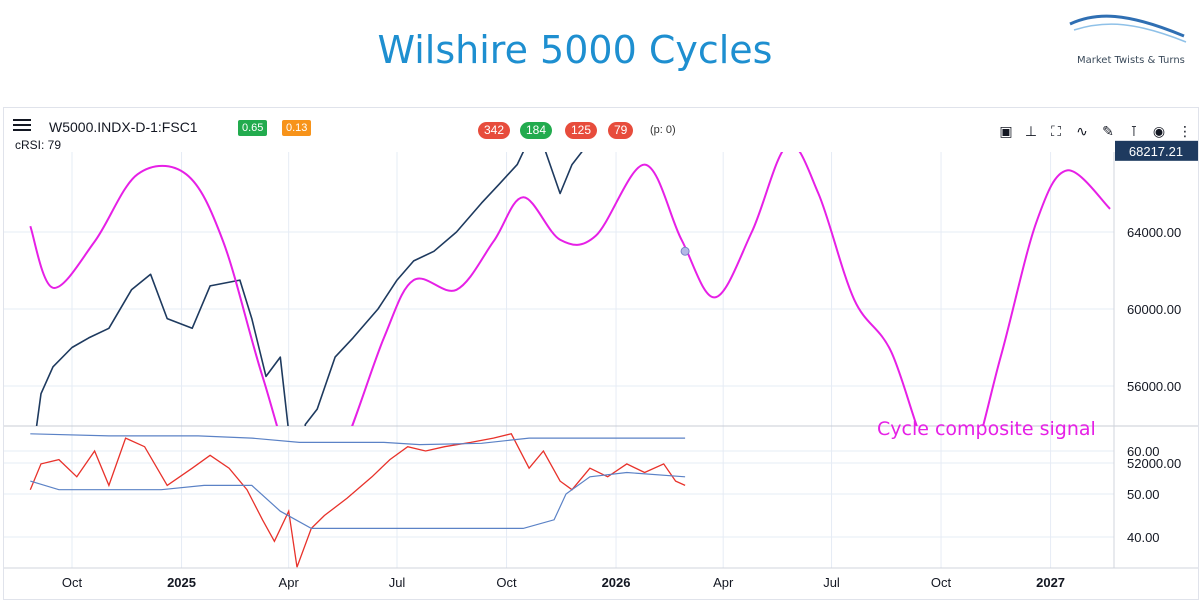 The height and width of the screenshot is (608, 1200). Describe the element at coordinates (297, 128) in the screenshot. I see `orange-value-badge: 0.13` at that location.